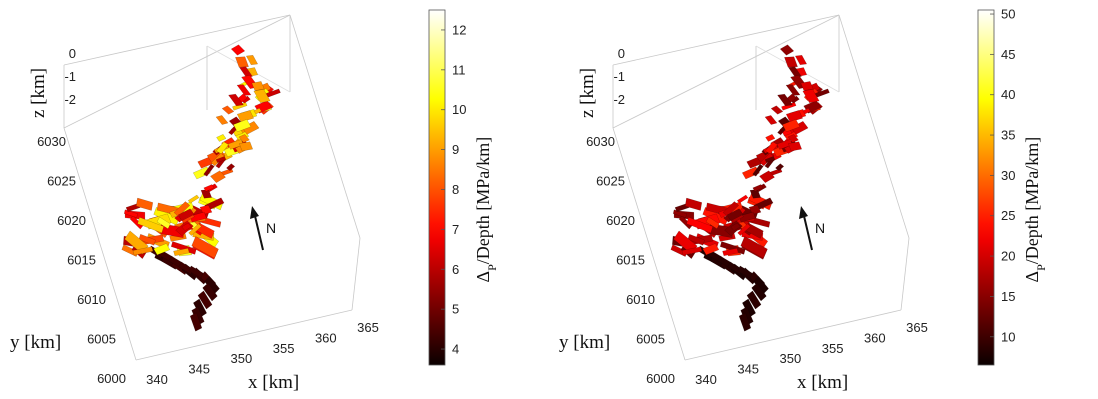 The image size is (1098, 399). What do you see at coordinates (368, 327) in the screenshot?
I see `x-tick-label: 365` at bounding box center [368, 327].